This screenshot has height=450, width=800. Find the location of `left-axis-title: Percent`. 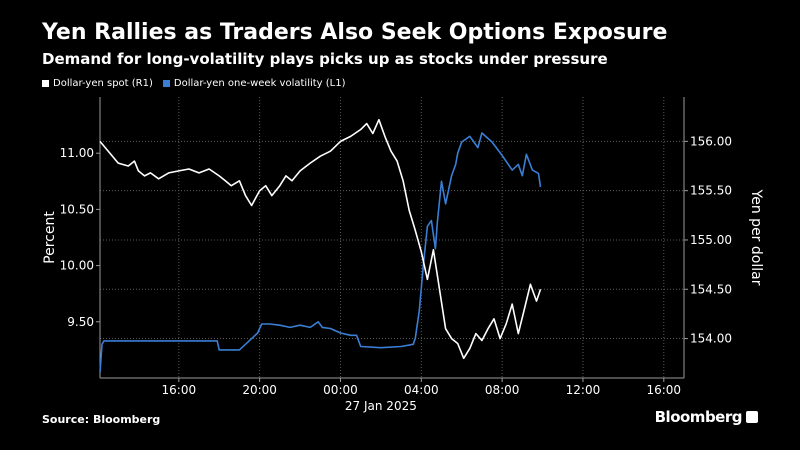

left-axis-title: Percent is located at coordinates (50, 237).